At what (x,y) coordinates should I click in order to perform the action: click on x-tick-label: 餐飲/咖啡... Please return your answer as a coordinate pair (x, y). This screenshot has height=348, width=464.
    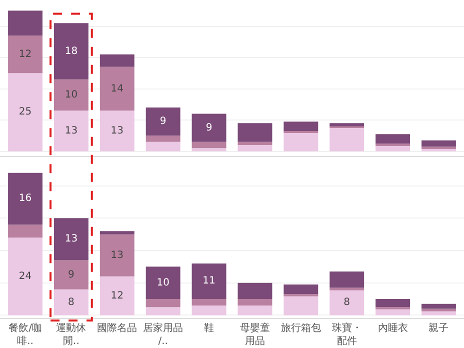
    Looking at the image, I should click on (25, 334).